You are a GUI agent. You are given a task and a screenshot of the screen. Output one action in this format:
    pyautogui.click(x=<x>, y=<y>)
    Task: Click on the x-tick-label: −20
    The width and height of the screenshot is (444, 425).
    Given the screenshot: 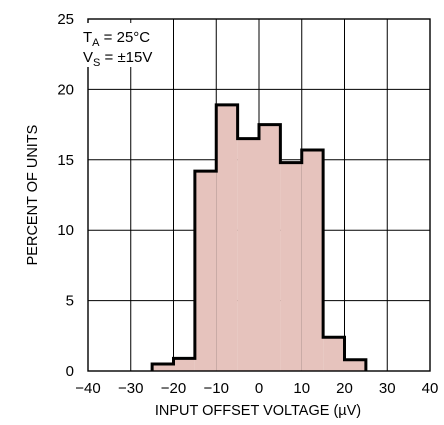 What is the action you would take?
    pyautogui.click(x=173, y=388)
    